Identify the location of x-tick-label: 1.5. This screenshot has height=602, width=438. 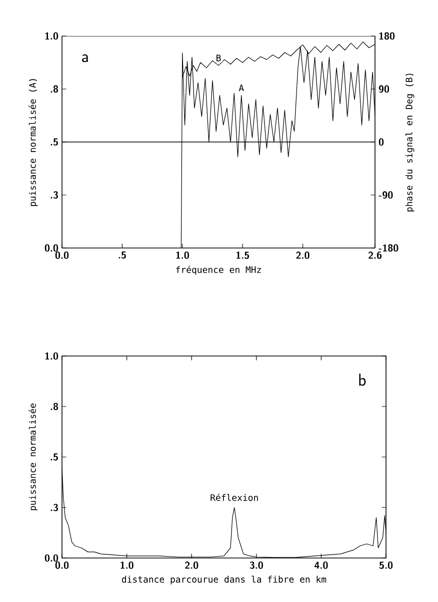
(243, 255).